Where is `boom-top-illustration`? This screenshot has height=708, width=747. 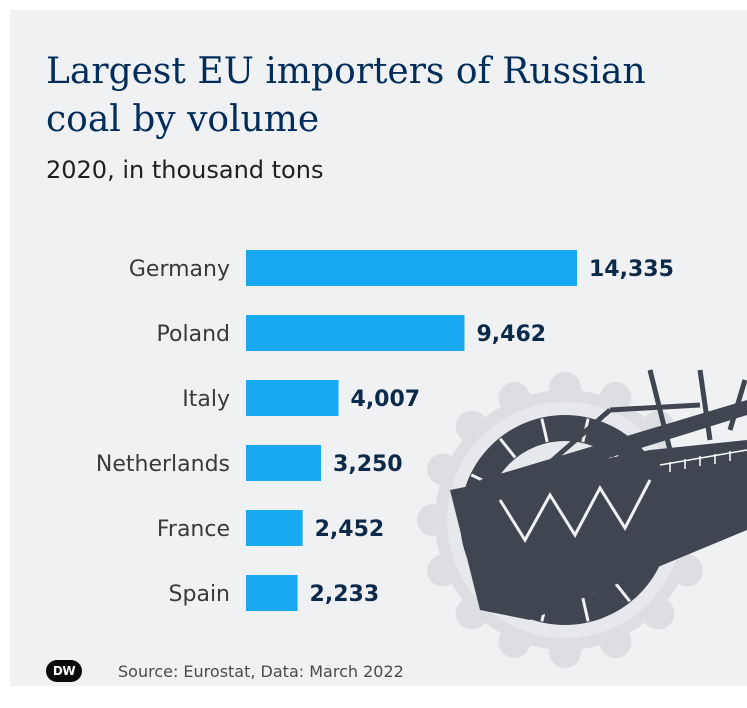
boom-top-illustration is located at coordinates (613, 447).